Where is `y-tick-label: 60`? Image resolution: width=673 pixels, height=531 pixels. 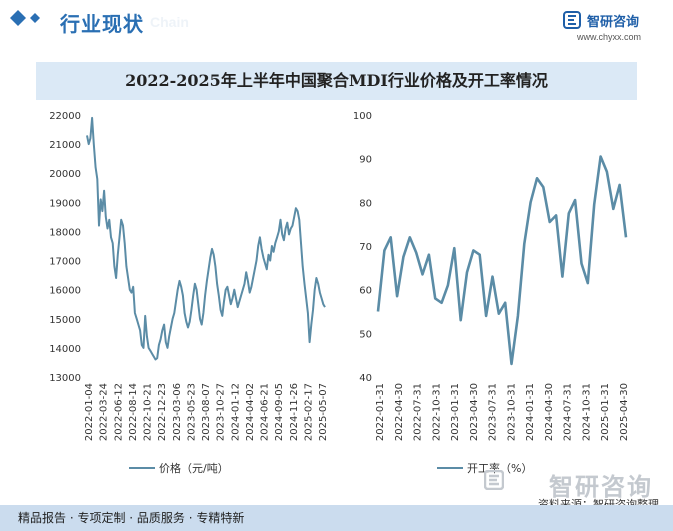
y-tick-label: 60 is located at coordinates (365, 291).